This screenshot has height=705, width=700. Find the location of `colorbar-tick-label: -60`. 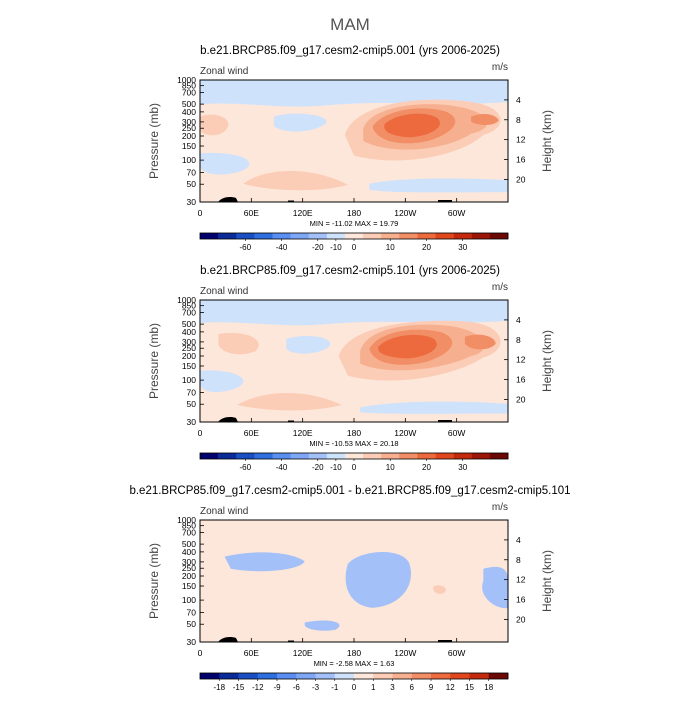

colorbar-tick-label: -60 is located at coordinates (246, 247).